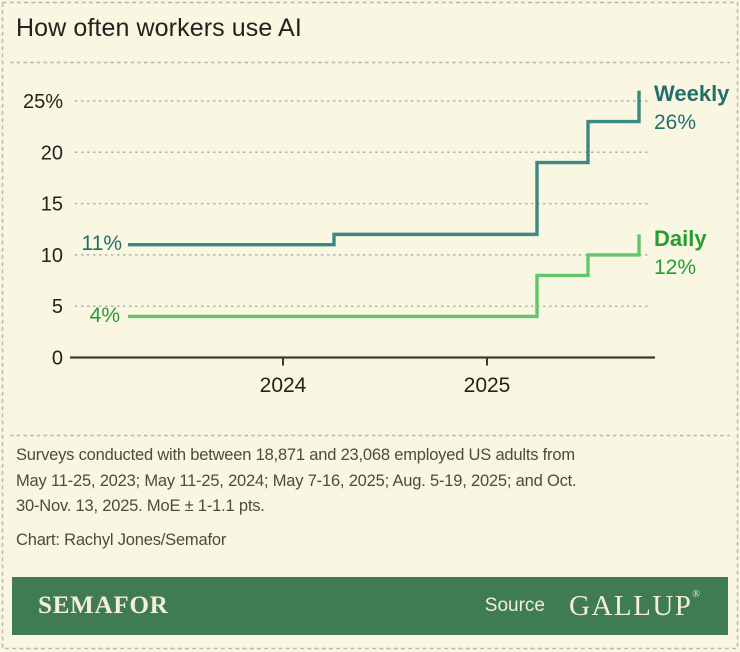 This screenshot has height=652, width=740. Describe the element at coordinates (675, 122) in the screenshot. I see `weekly-end-value-label: 26%` at that location.